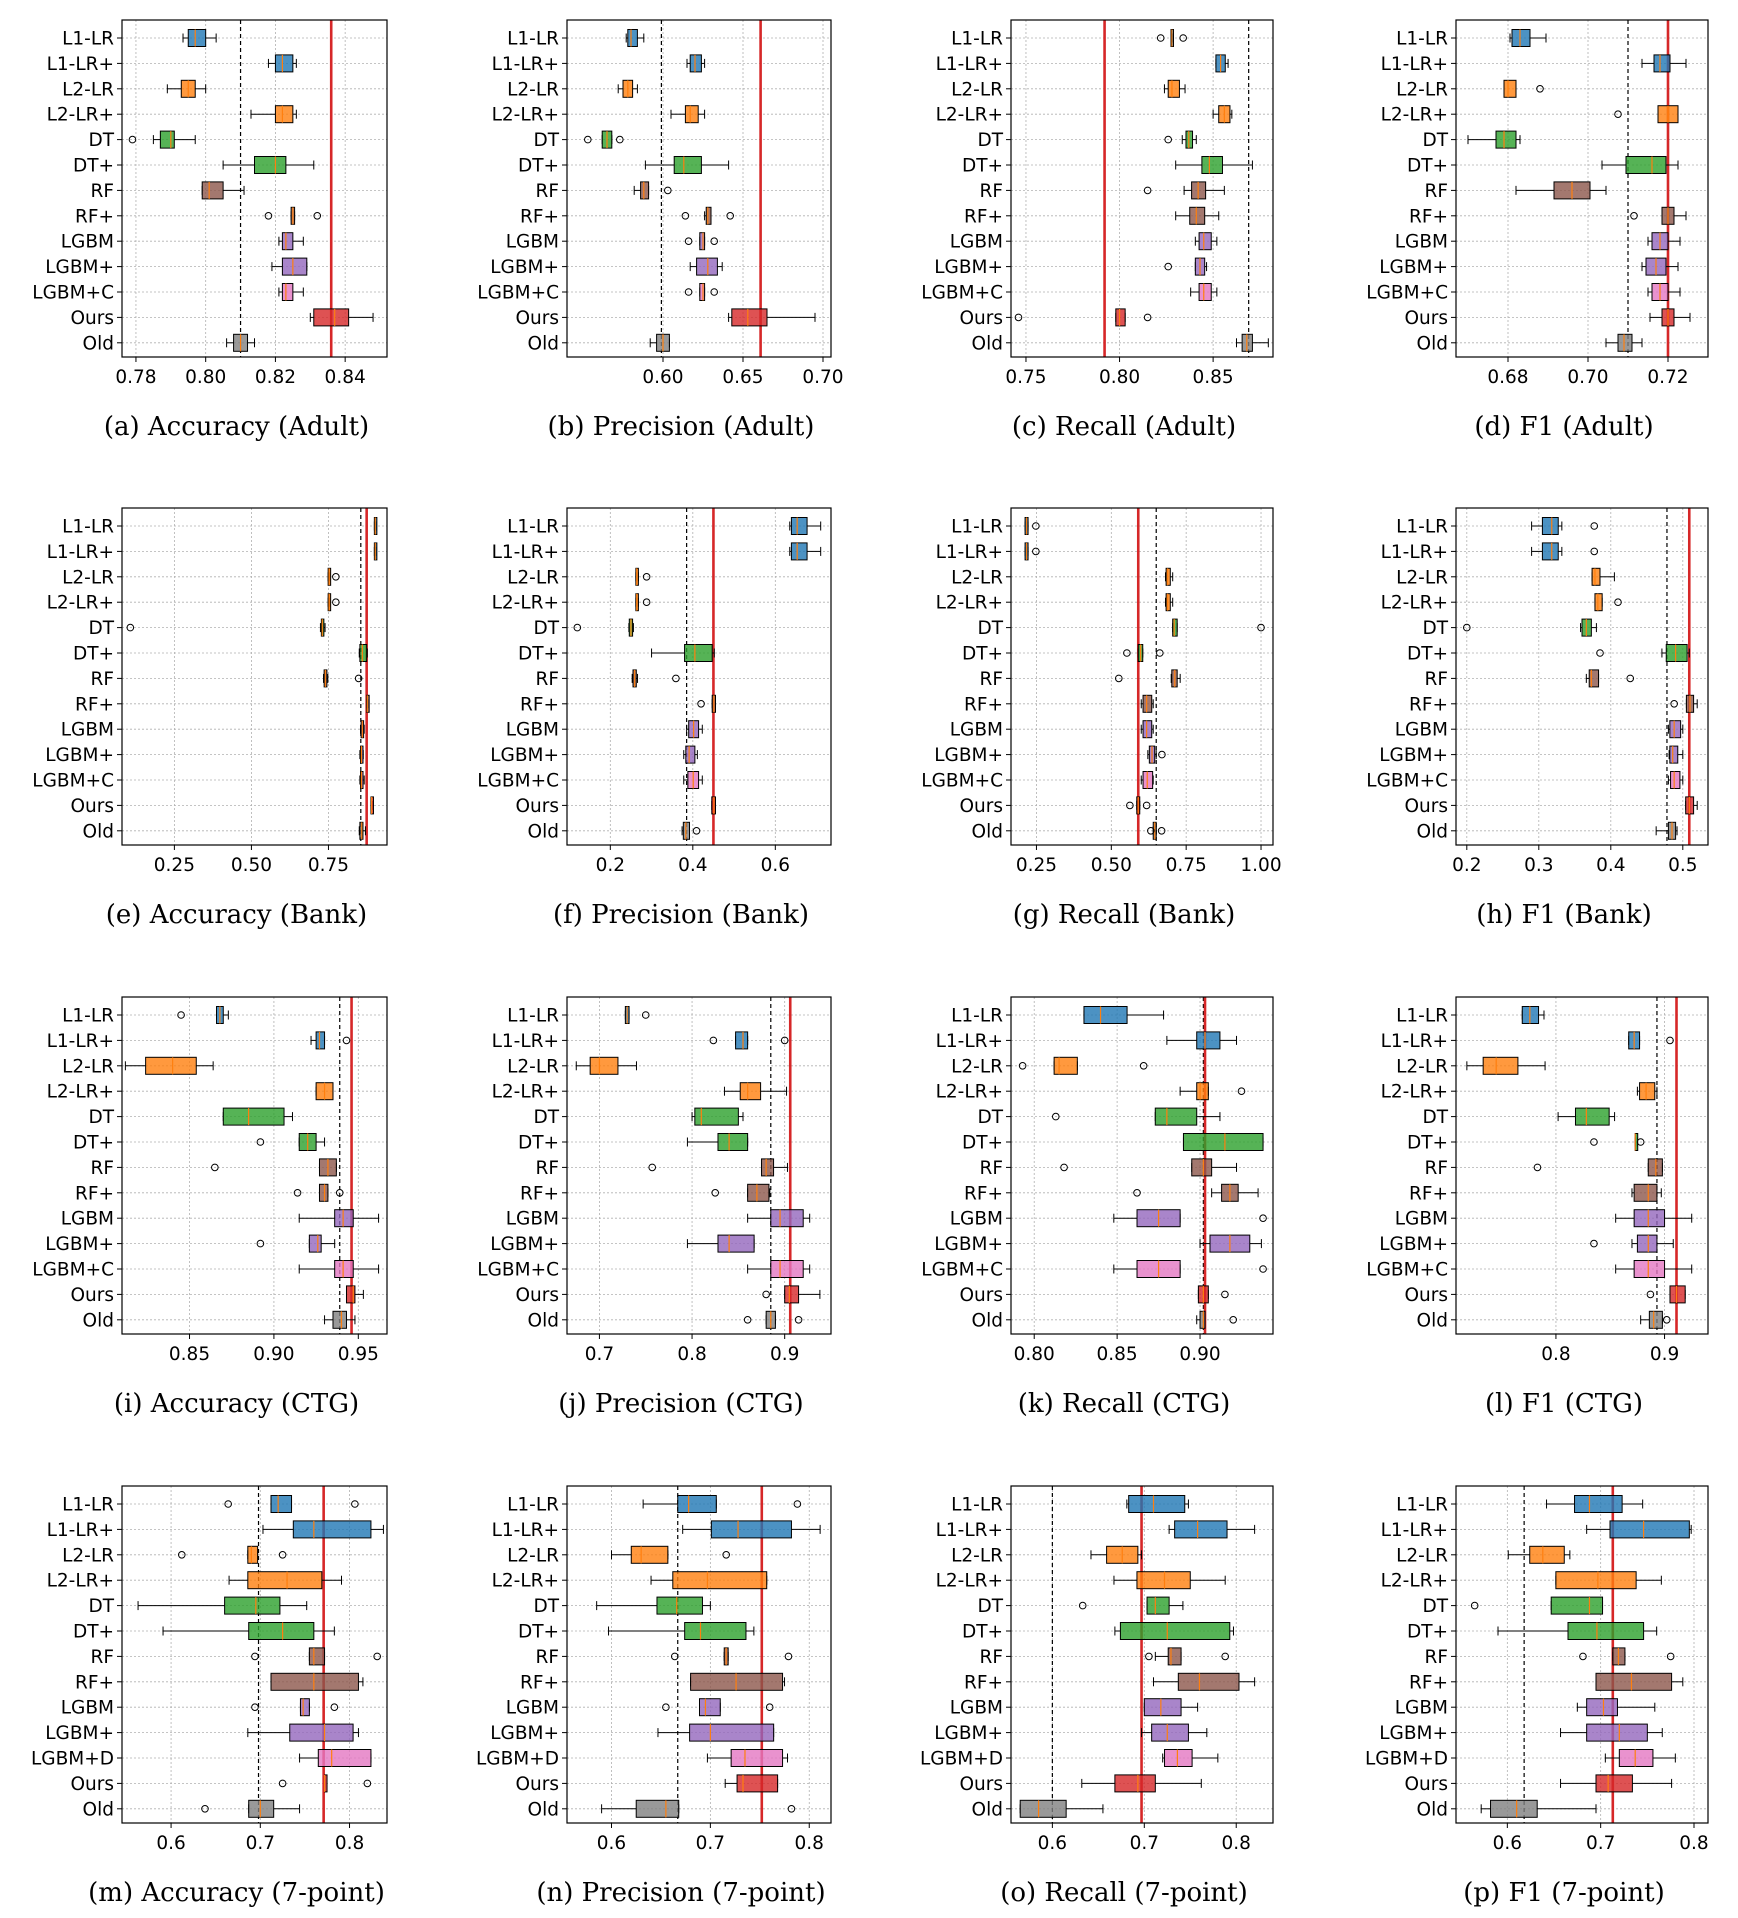 Image resolution: width=1738 pixels, height=1918 pixels. What do you see at coordinates (688, 114) in the screenshot?
I see `box-L2-LR+` at bounding box center [688, 114].